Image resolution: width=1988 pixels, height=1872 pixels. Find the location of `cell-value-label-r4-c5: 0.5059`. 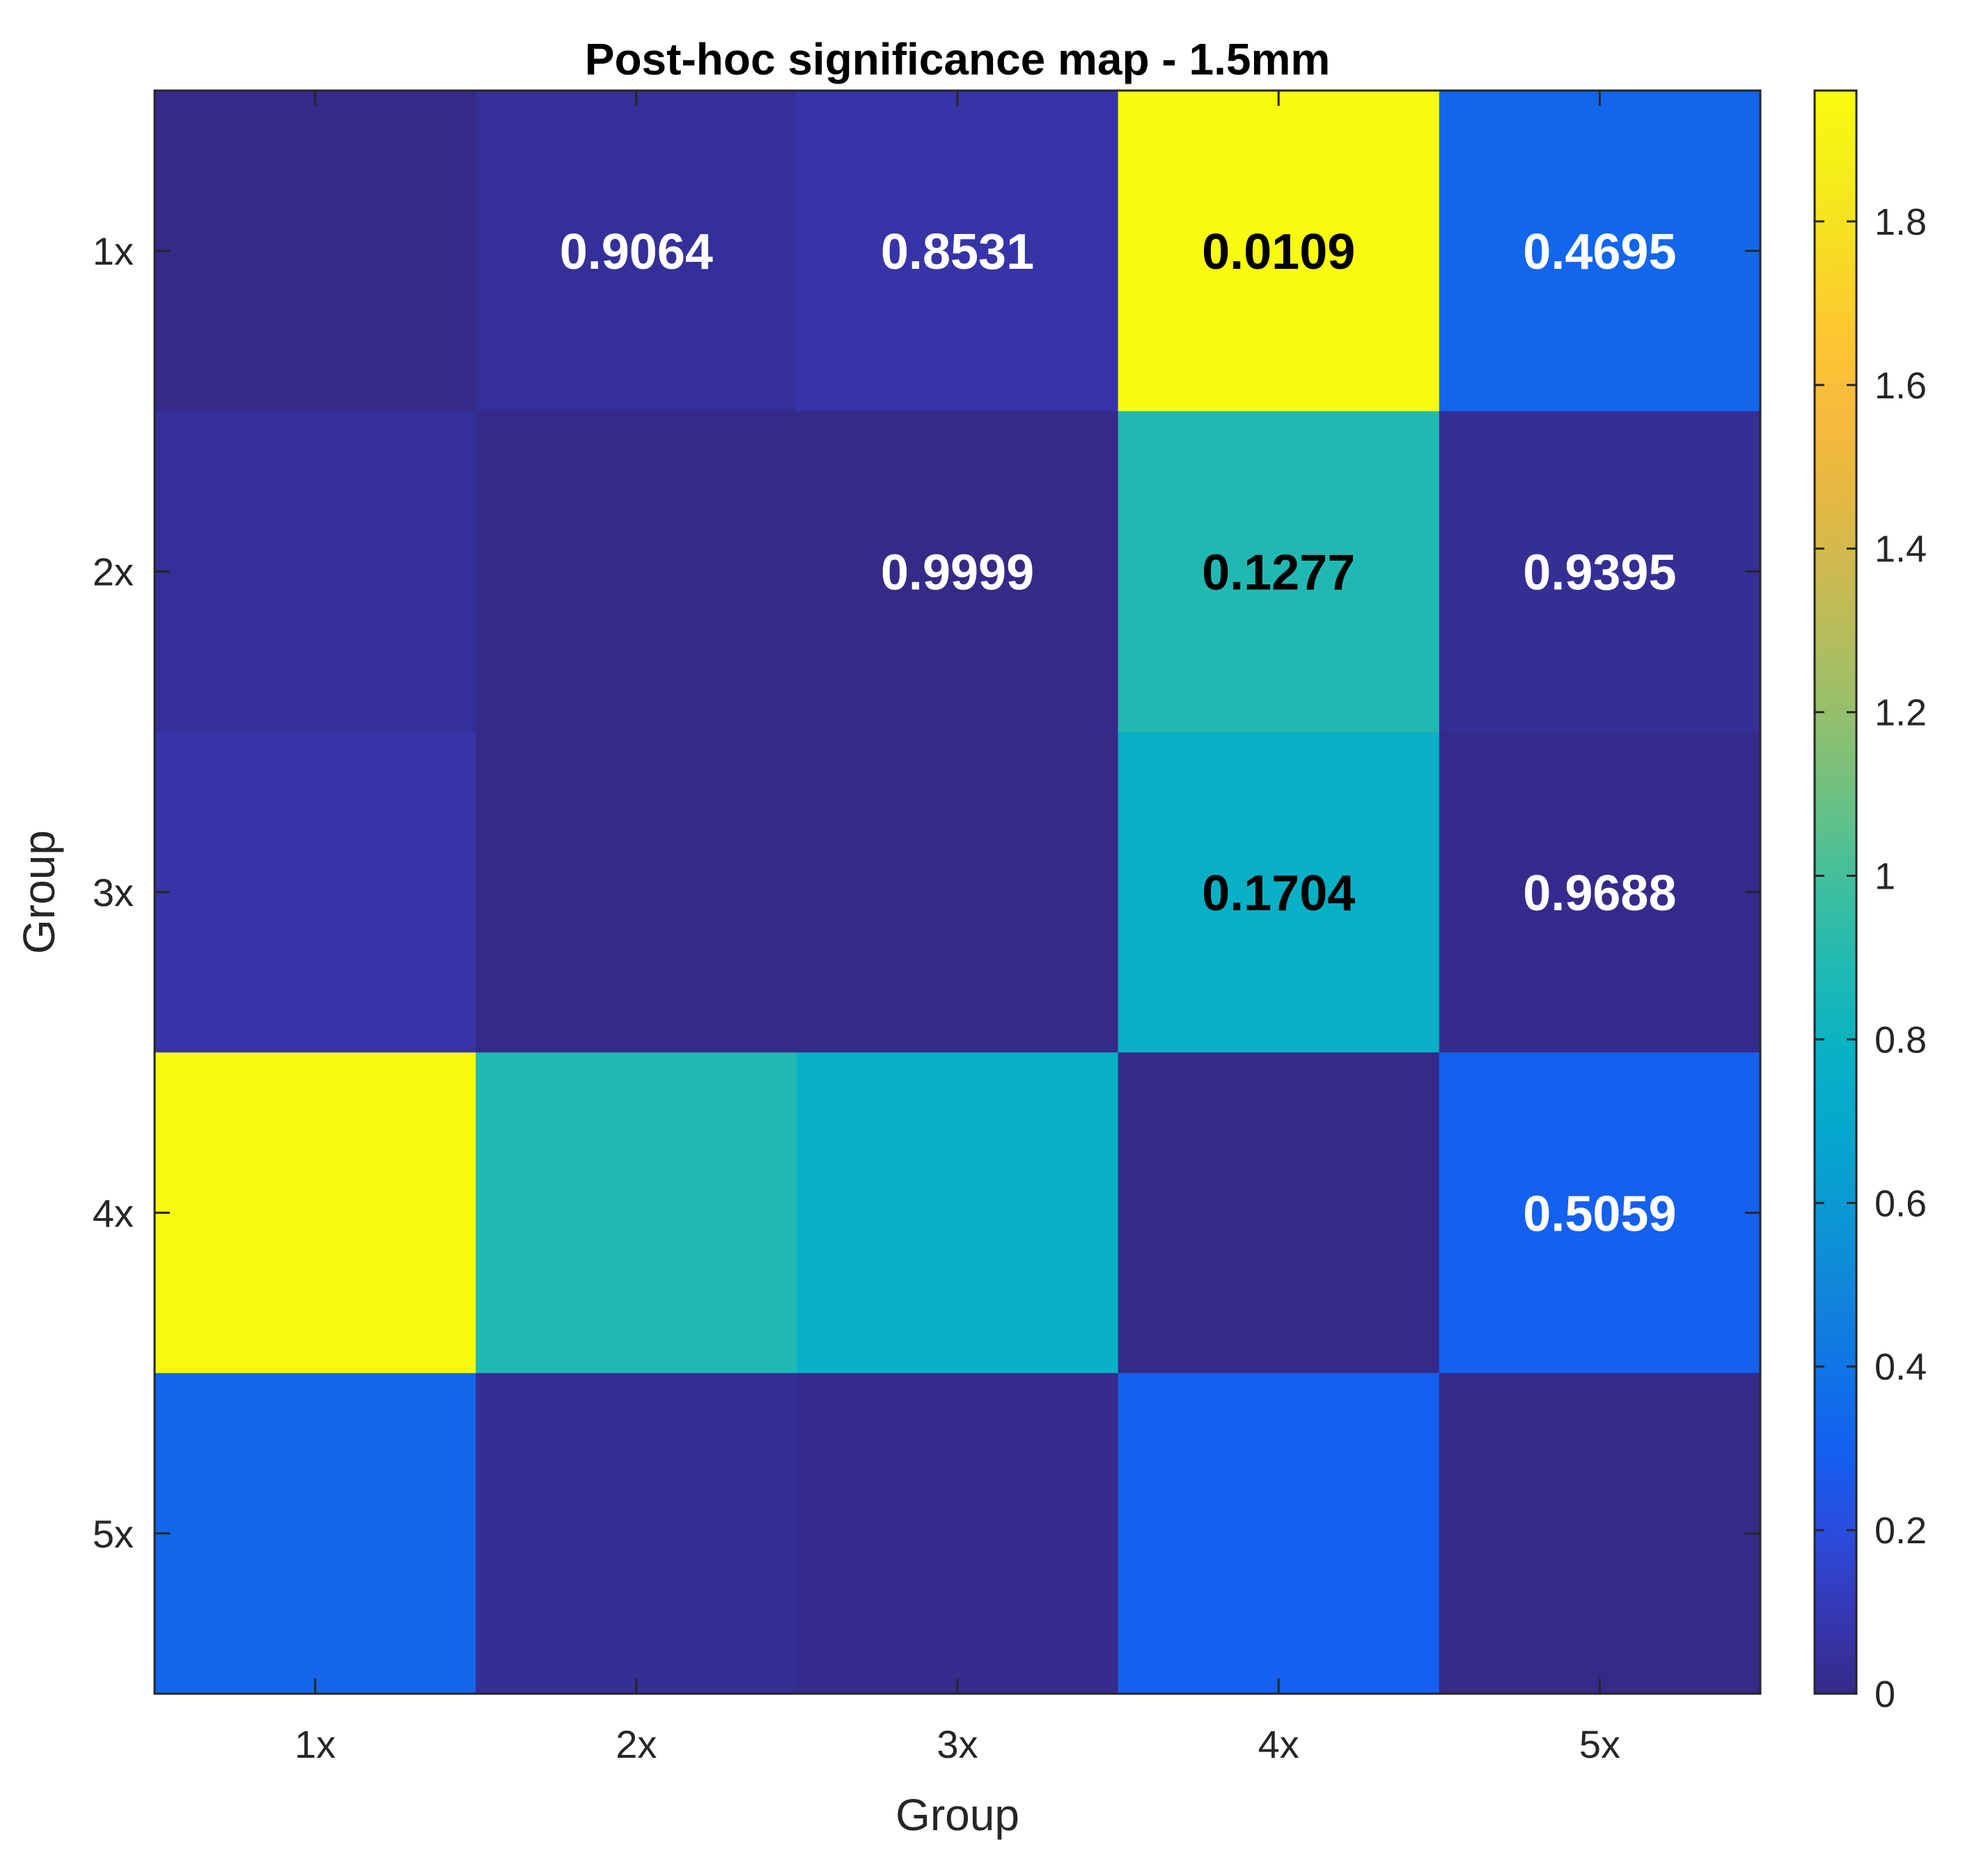

cell-value-label-r4-c5: 0.5059 is located at coordinates (1599, 1214).